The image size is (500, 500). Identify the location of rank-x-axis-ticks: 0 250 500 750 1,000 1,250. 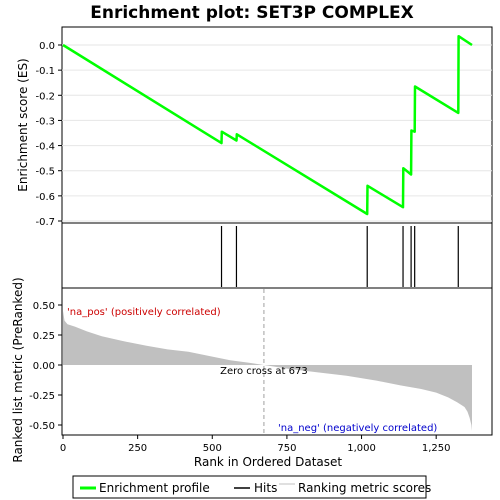
(255, 444).